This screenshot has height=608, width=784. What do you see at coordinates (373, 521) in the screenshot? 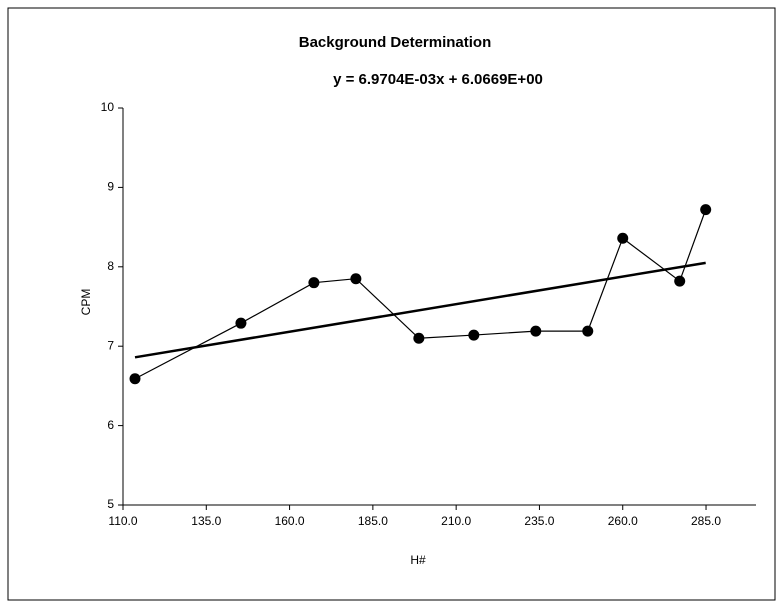
I see `x-tick-label: 185.0` at bounding box center [373, 521].